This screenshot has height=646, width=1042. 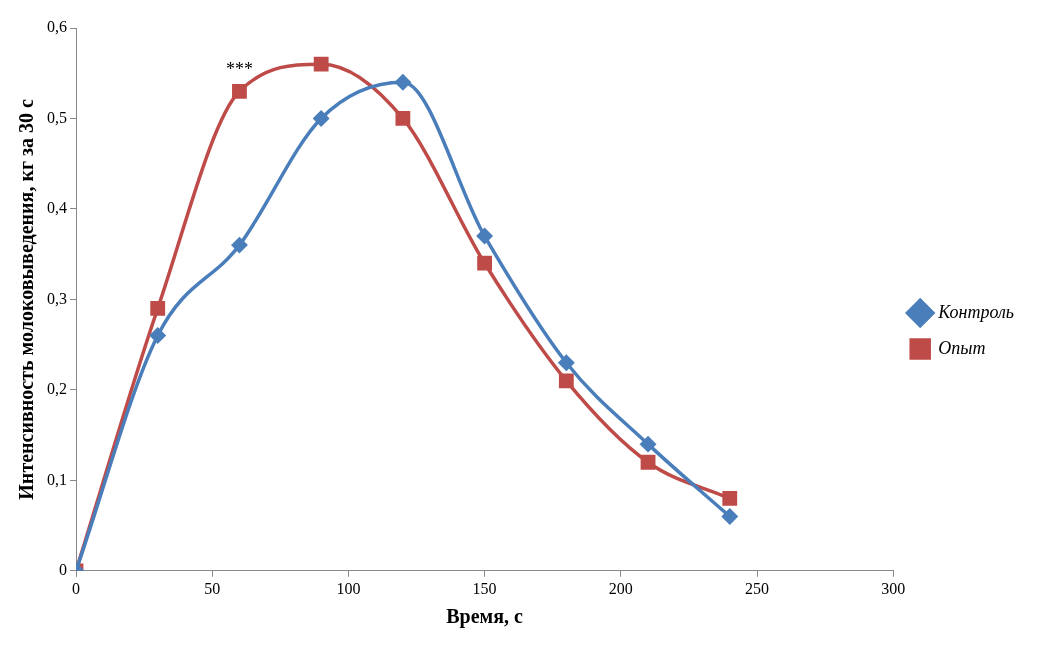 I want to click on x-tick-label: 100, so click(x=348, y=588).